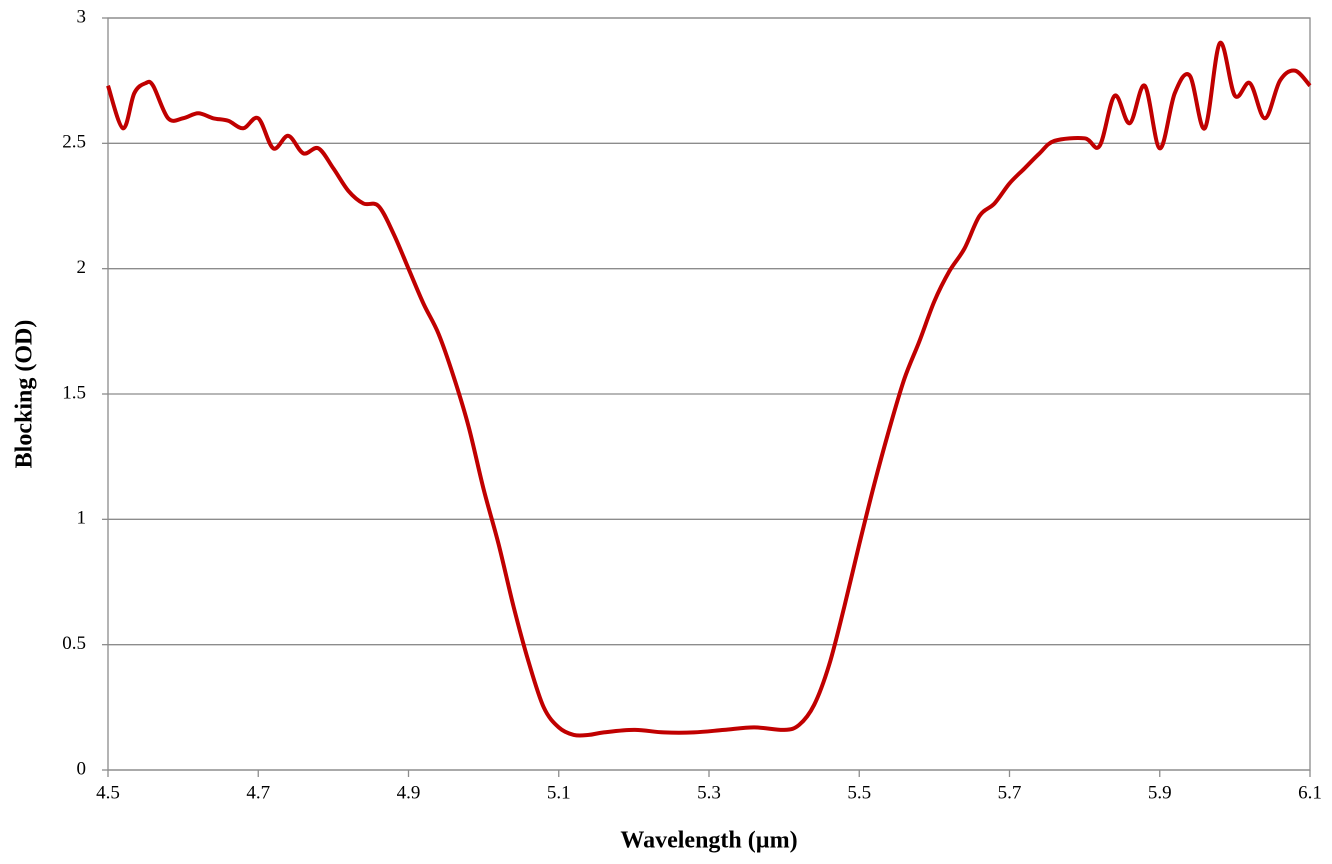 The image size is (1332, 864). What do you see at coordinates (859, 792) in the screenshot?
I see `x-tick-label: 5.5` at bounding box center [859, 792].